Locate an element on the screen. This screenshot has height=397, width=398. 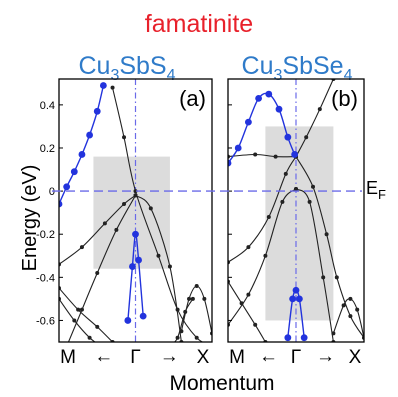
y-tick-label: 0.4 is located at coordinates (47, 106).